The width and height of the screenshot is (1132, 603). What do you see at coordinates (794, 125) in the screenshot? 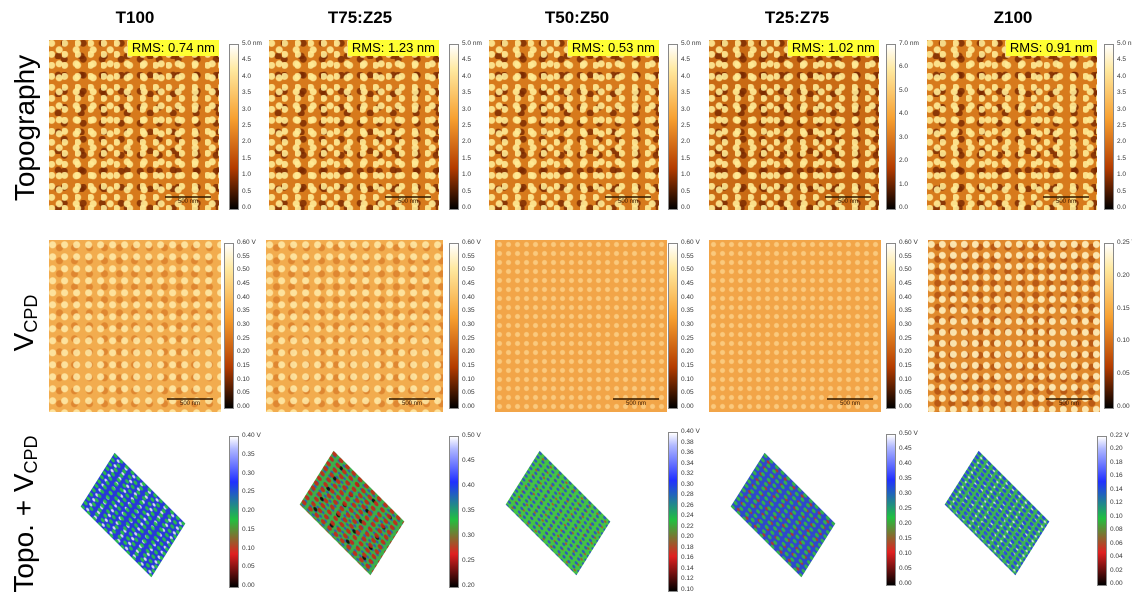
I see `topography-image-t25z75: RMS: 1.02 nm 500 nm` at bounding box center [794, 125].